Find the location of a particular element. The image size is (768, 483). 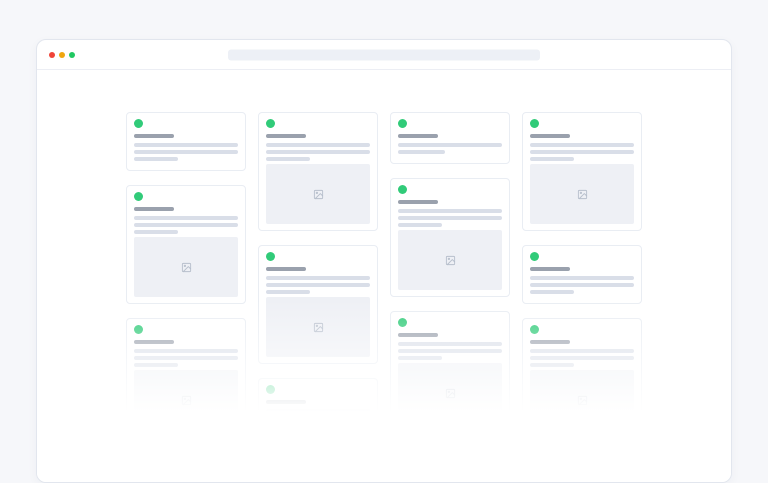

browser-titlebar is located at coordinates (384, 55).